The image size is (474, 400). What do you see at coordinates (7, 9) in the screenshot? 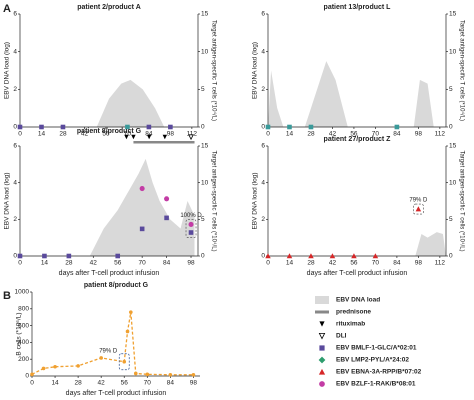
I see `panel-label: A` at bounding box center [7, 9].